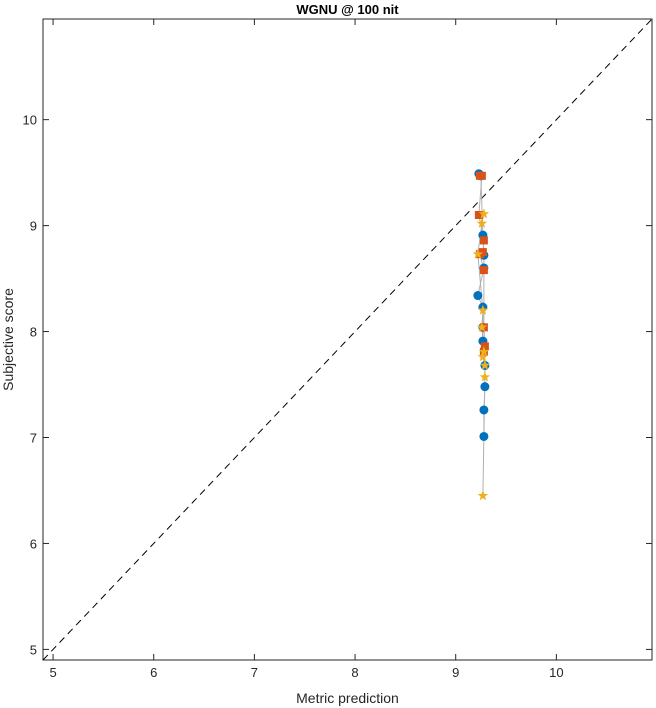 The height and width of the screenshot is (708, 656). What do you see at coordinates (347, 9) in the screenshot?
I see `chart-title: WGNU @ 100 nit` at bounding box center [347, 9].